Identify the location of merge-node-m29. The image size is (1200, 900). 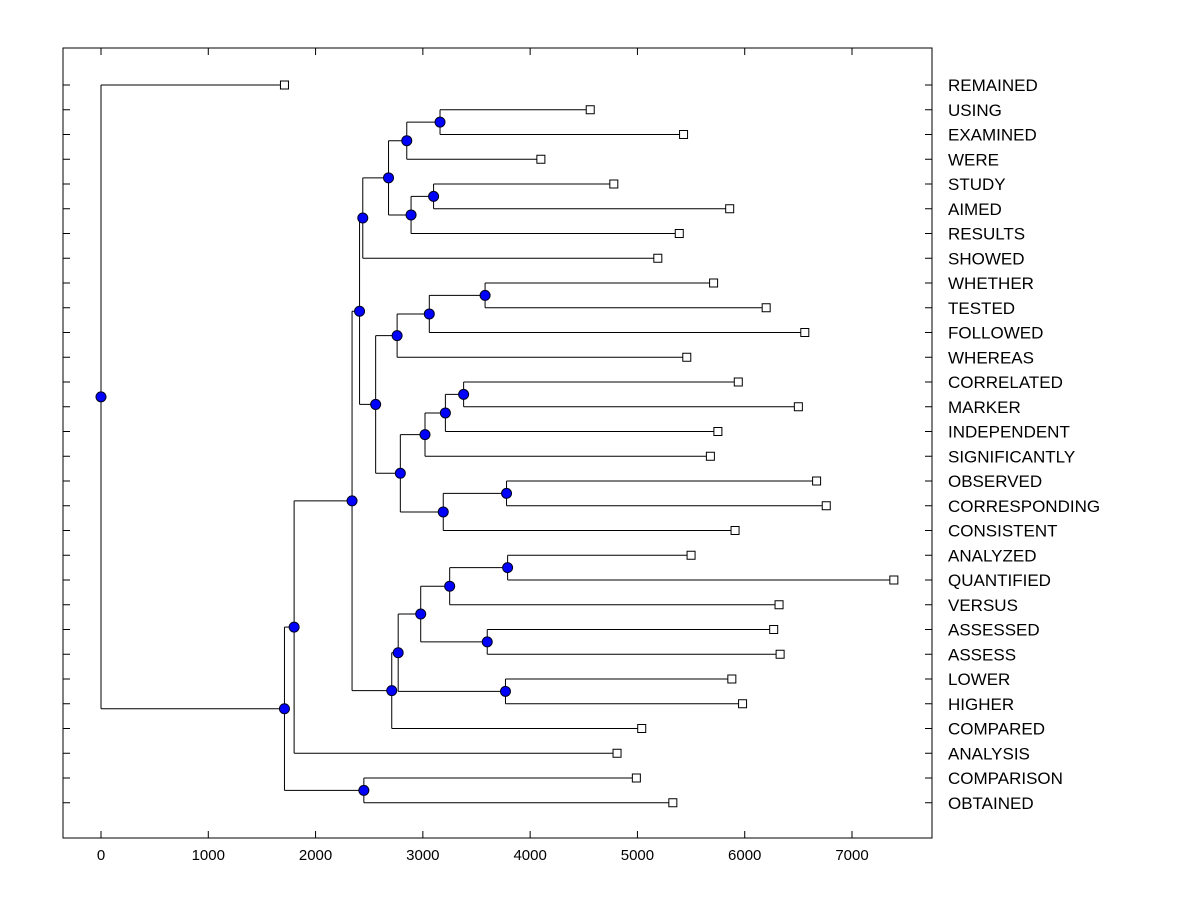
(101, 397).